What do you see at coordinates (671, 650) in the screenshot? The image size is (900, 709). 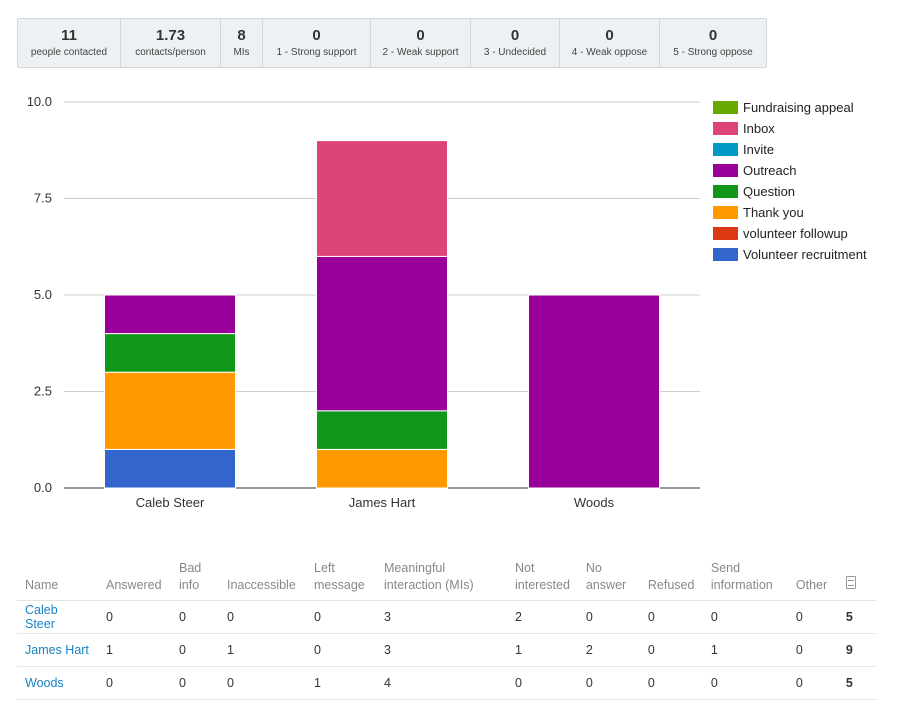 I see `cell-refused: 0` at bounding box center [671, 650].